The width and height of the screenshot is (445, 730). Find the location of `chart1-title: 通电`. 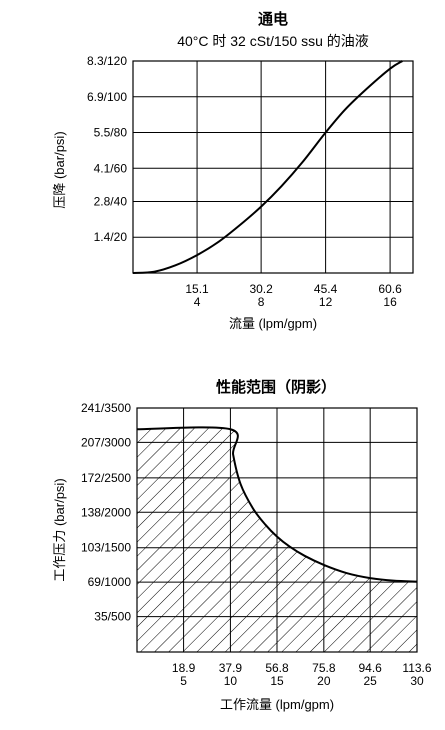

chart1-title: 通电 is located at coordinates (273, 19).